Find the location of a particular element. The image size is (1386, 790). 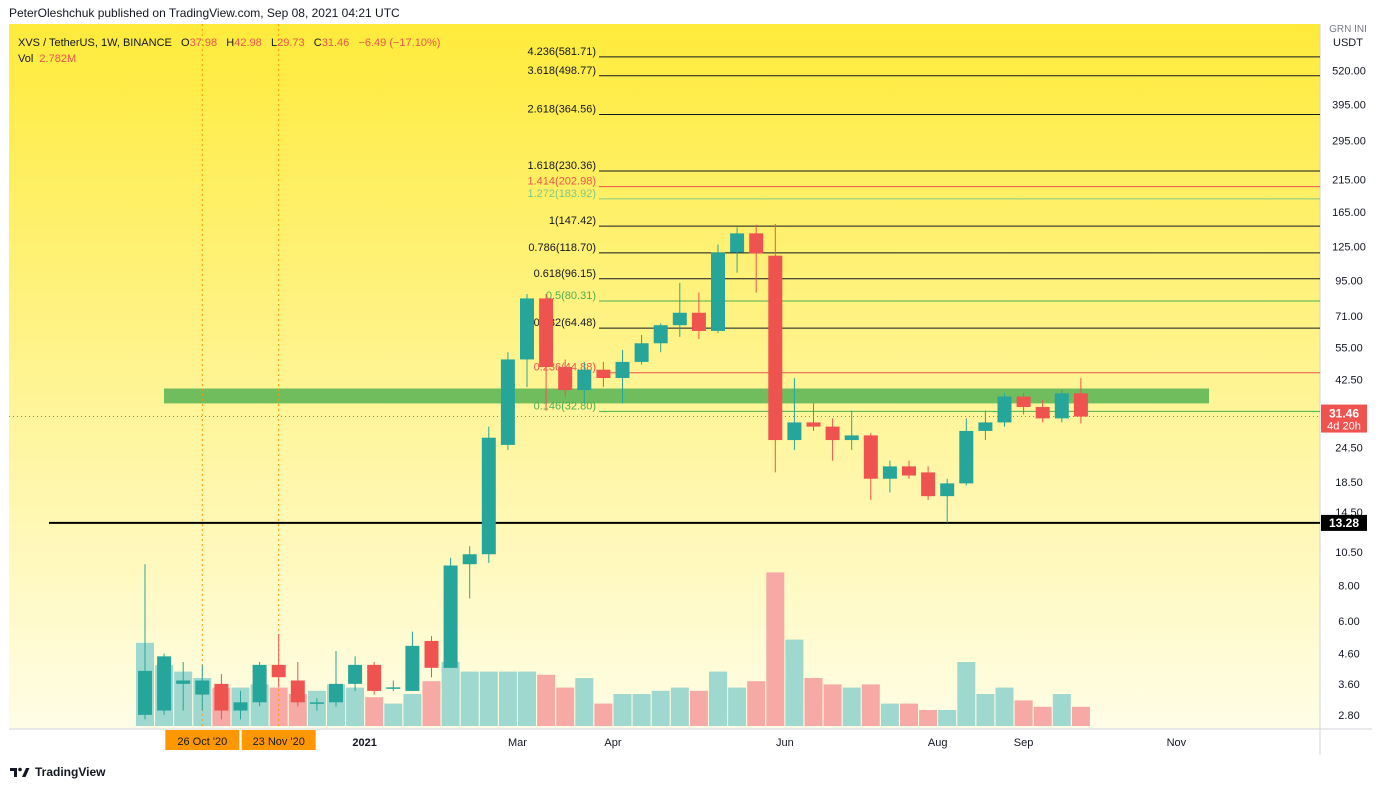

price-tick-label: 6.00 is located at coordinates (1348, 622).